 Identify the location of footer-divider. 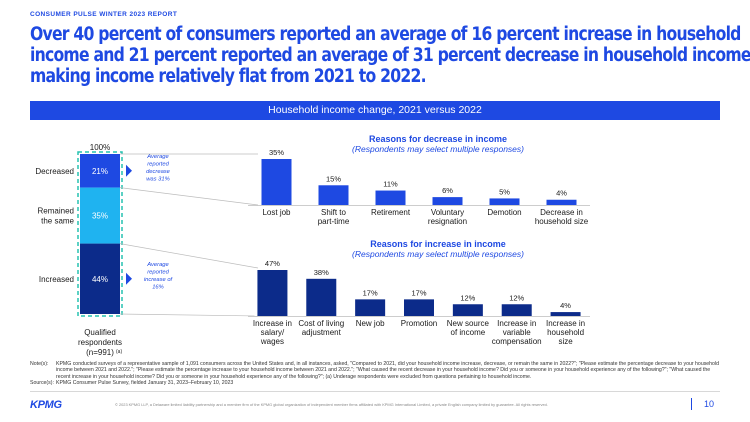
(375, 391).